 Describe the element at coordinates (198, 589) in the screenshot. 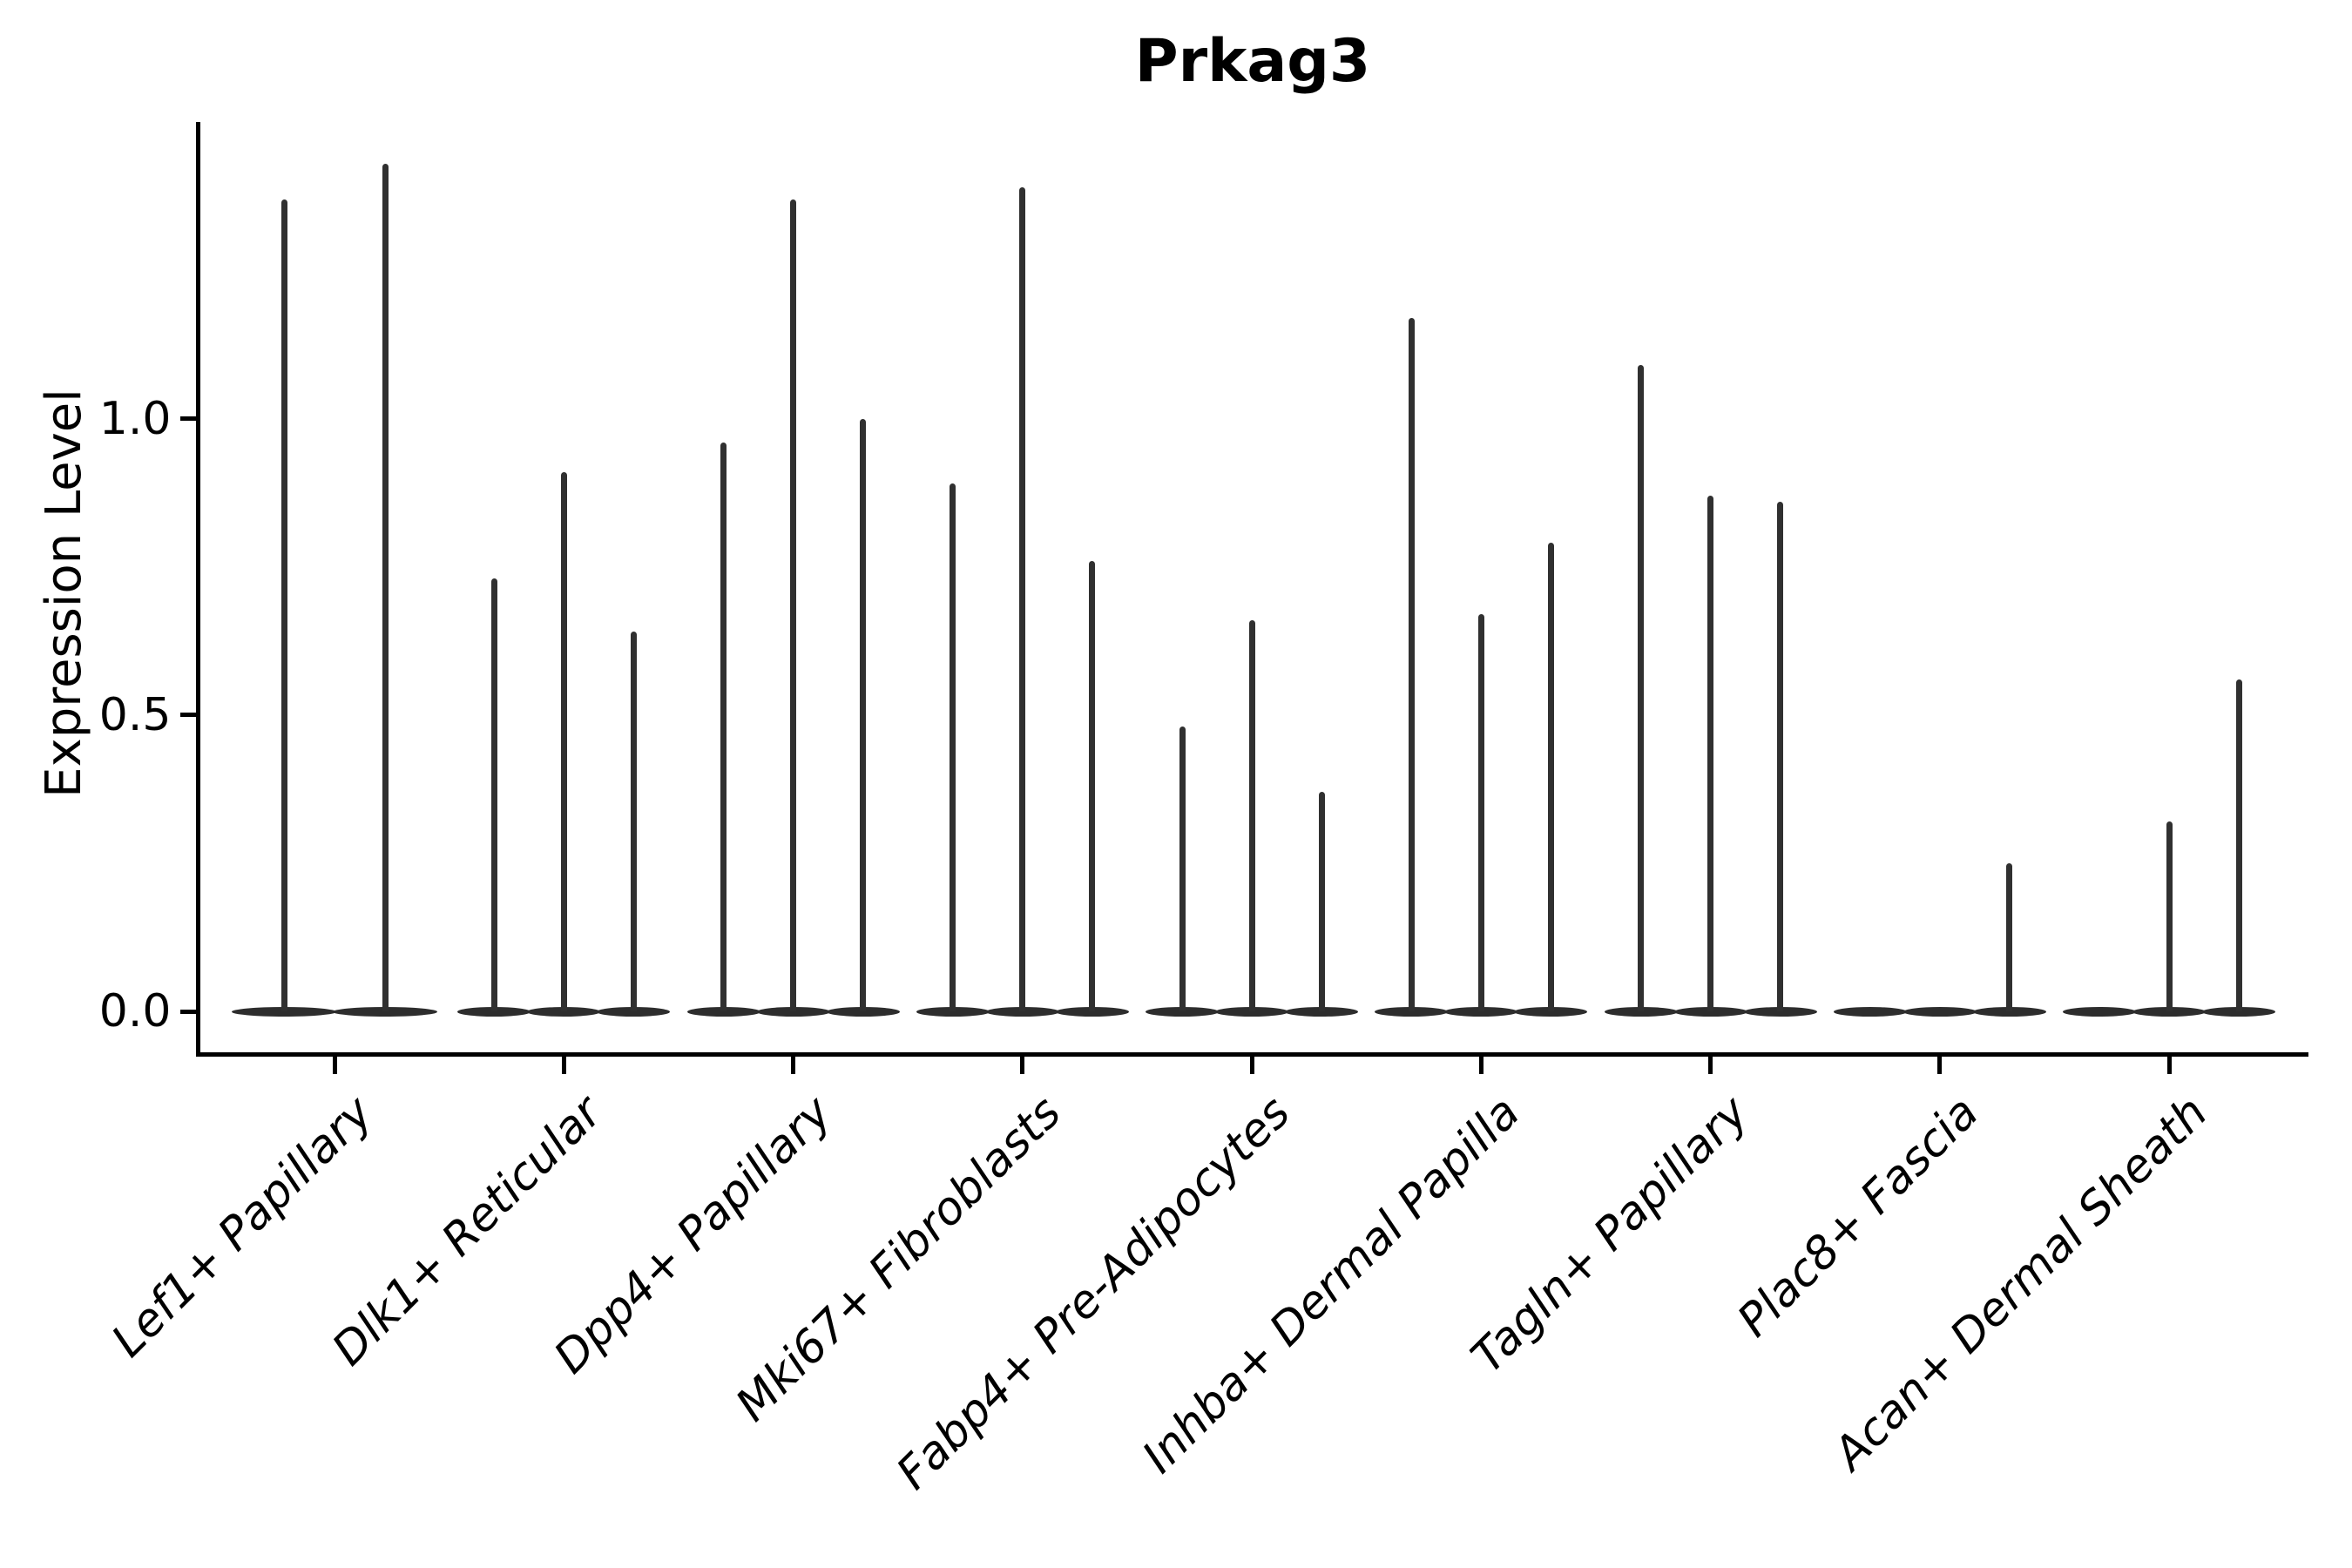

I see `y-axis-spine` at that location.